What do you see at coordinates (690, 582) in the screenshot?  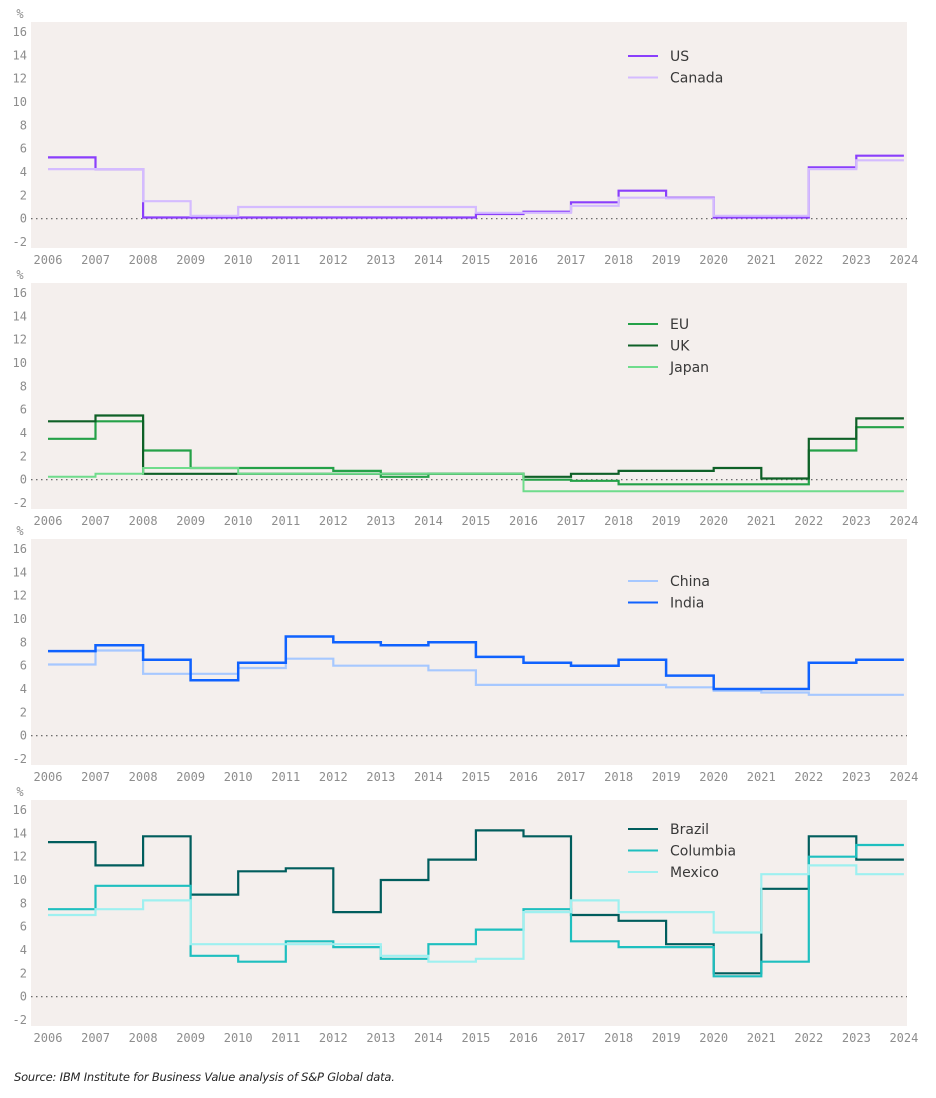 I see `legend-label-china: China` at bounding box center [690, 582].